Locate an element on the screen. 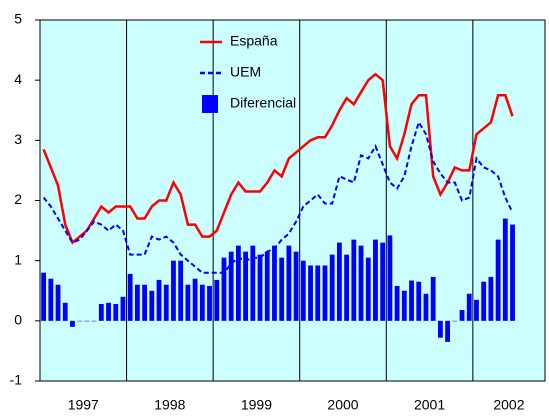  y-tick-label: 4 is located at coordinates (18, 79).